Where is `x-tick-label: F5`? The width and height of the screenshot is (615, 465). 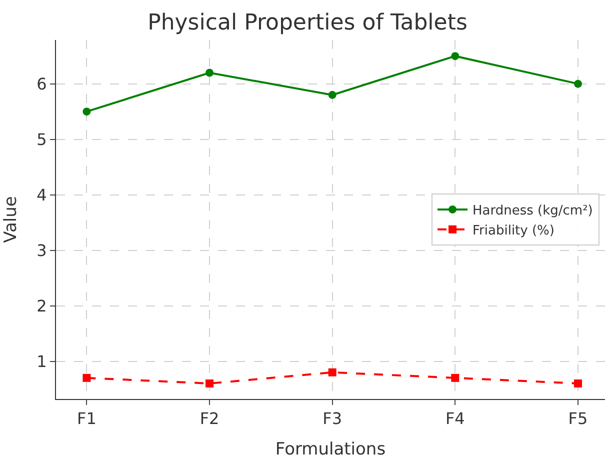 x-tick-label: F5 is located at coordinates (578, 418).